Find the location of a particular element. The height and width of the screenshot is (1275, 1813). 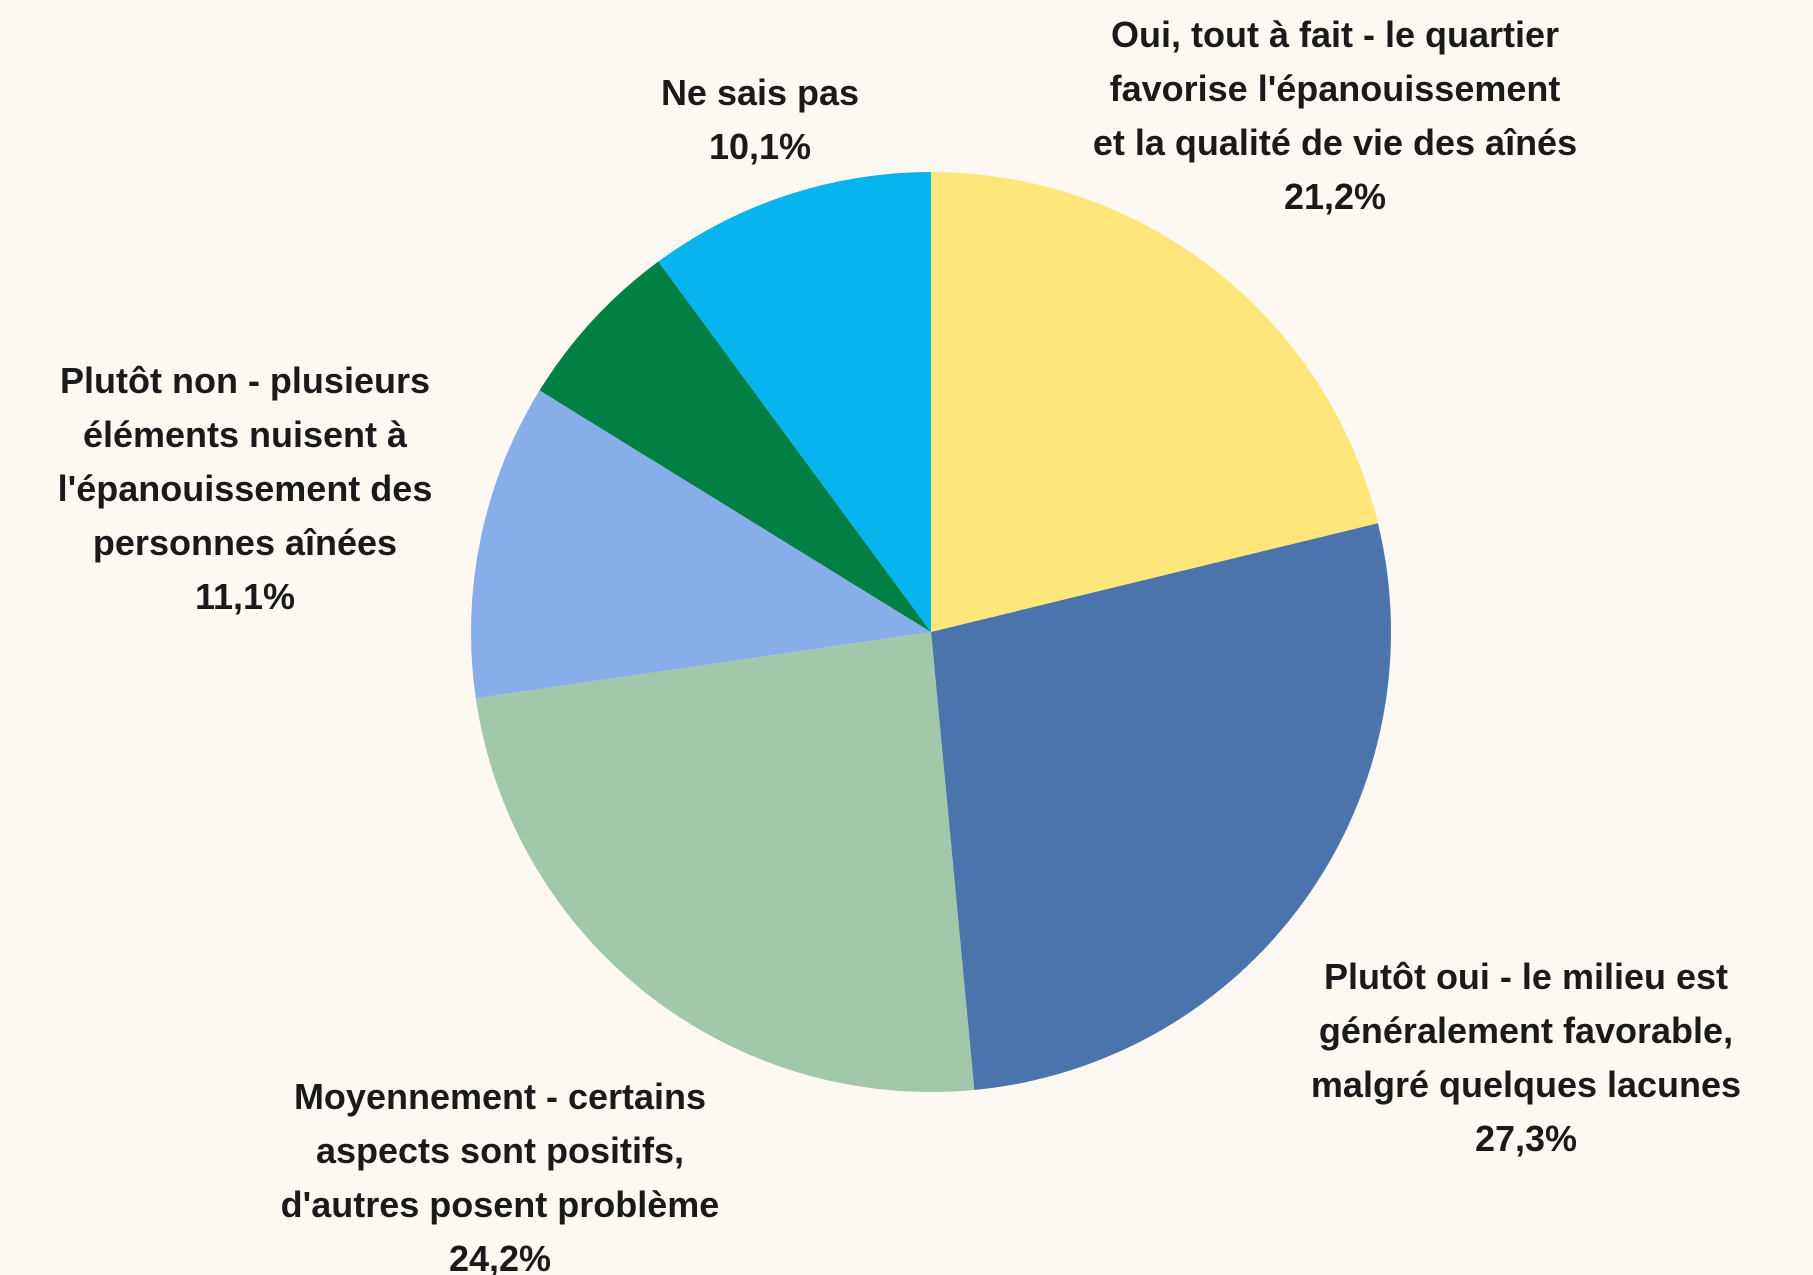

value-label: 27,3% is located at coordinates (1526, 1138).